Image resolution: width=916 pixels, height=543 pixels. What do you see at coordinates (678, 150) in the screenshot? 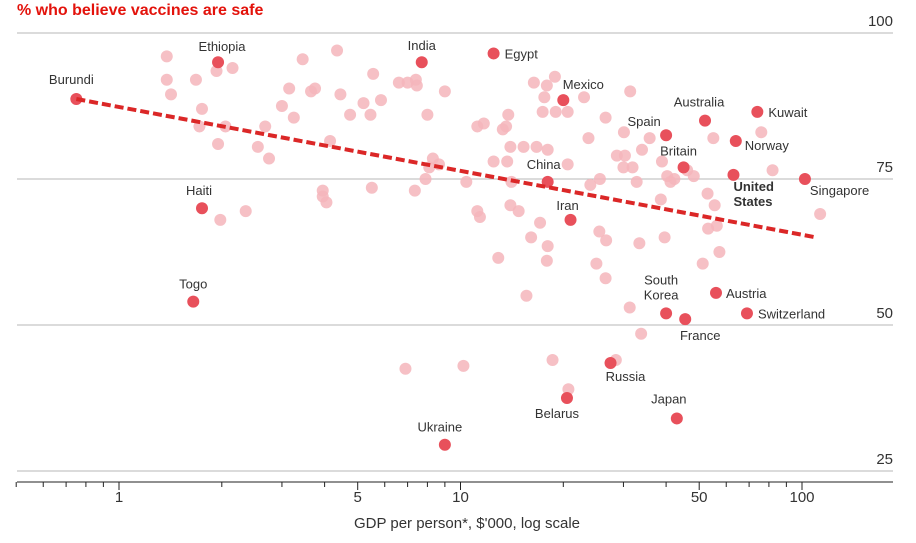
I see `label-britain: Britain` at bounding box center [678, 150].